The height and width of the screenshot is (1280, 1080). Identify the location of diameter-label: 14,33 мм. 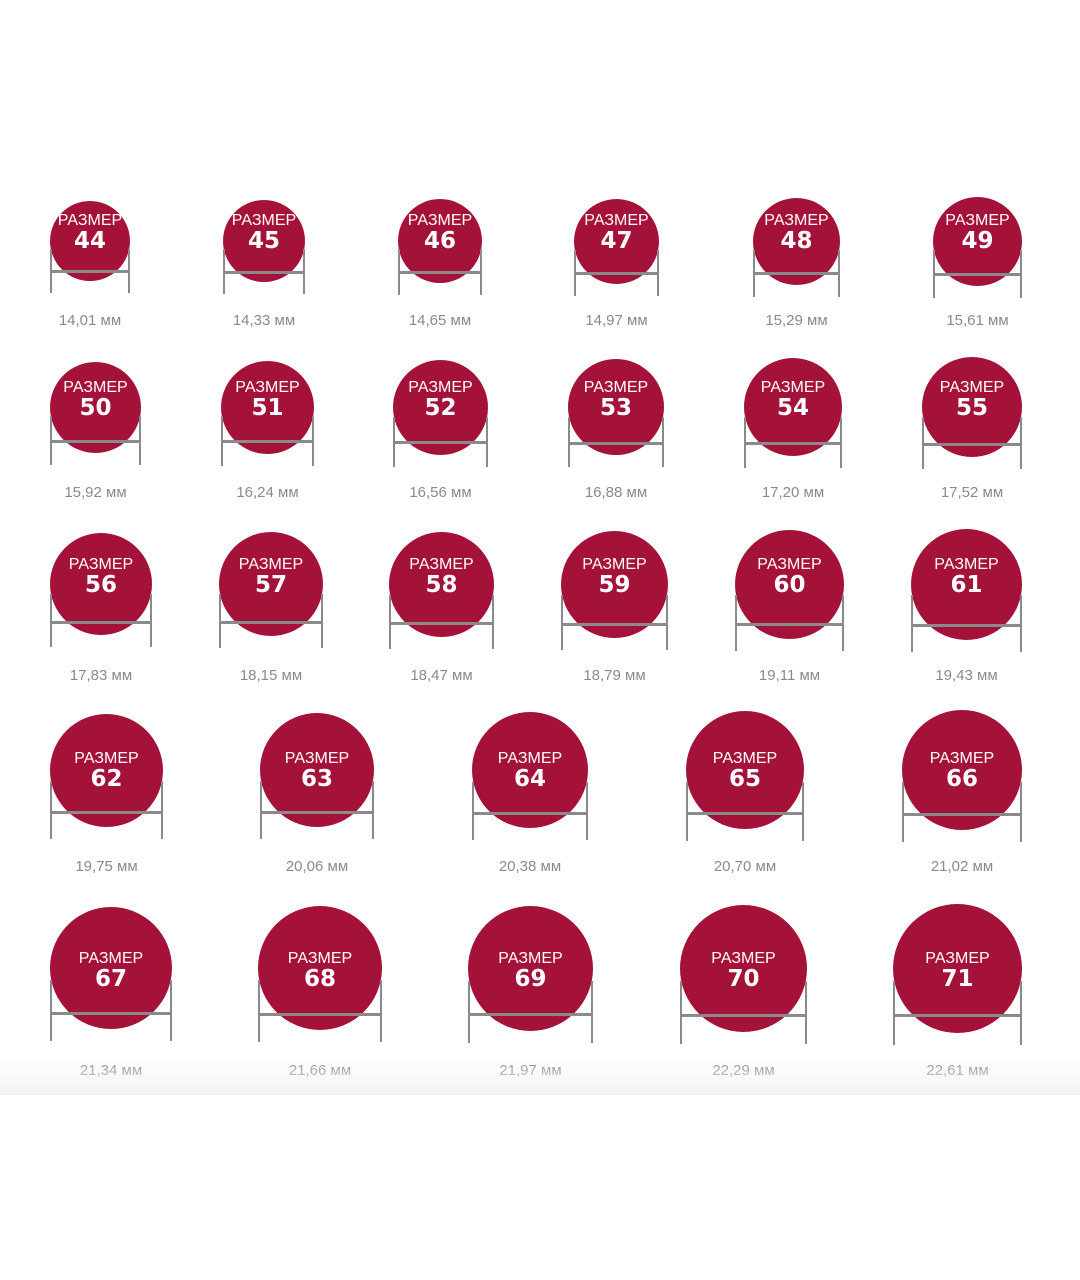
(264, 320).